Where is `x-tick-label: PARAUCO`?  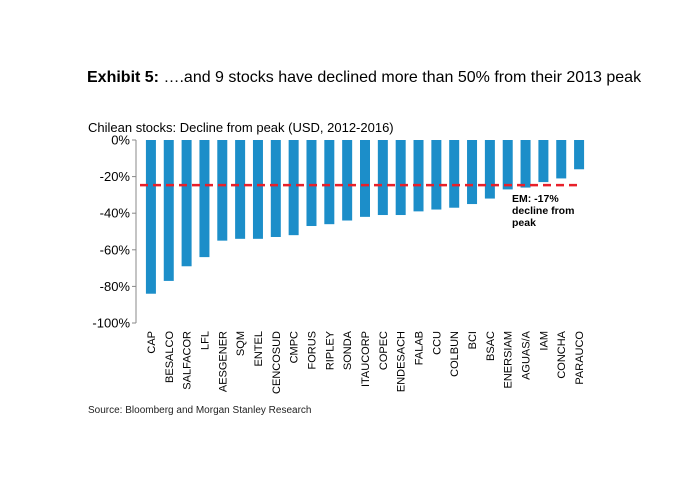
x-tick-label: PARAUCO is located at coordinates (580, 358).